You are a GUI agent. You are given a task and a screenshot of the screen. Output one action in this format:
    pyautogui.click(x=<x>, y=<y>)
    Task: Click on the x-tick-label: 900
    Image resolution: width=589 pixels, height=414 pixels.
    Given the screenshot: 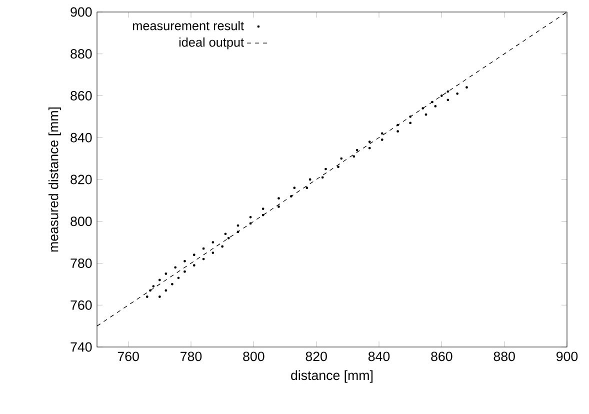 What is the action you would take?
    pyautogui.click(x=567, y=357)
    